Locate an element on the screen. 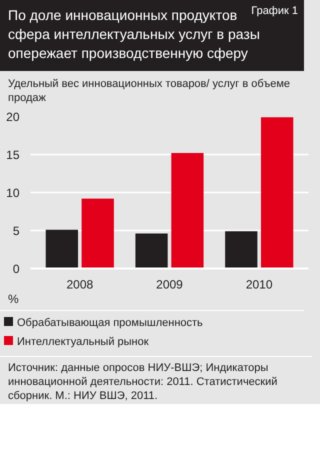 This screenshot has width=320, height=452. x-tick-label: 2009 is located at coordinates (170, 285).